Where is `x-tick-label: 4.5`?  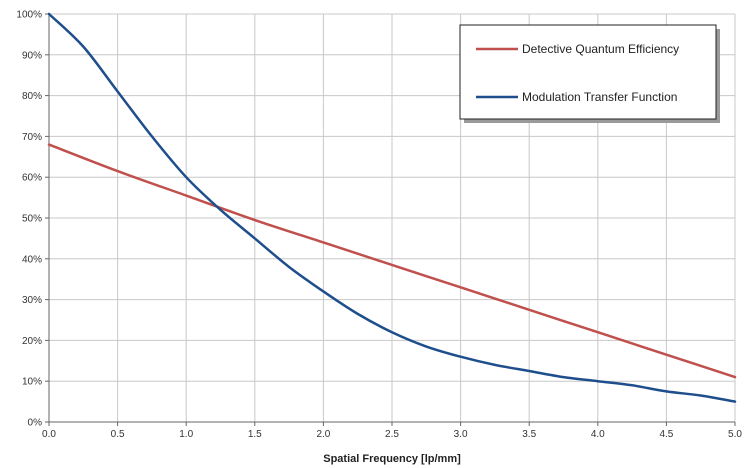
x-tick-label: 4.5 is located at coordinates (666, 434).